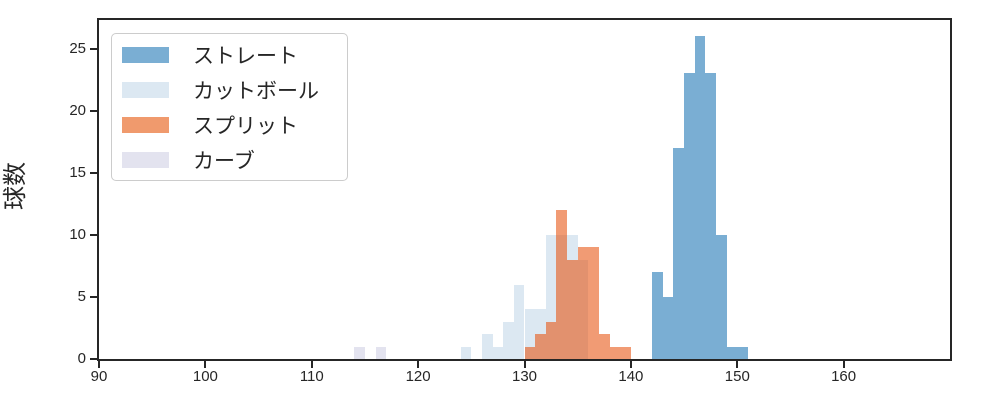  What do you see at coordinates (631, 376) in the screenshot?
I see `x-tick-label: 140` at bounding box center [631, 376].